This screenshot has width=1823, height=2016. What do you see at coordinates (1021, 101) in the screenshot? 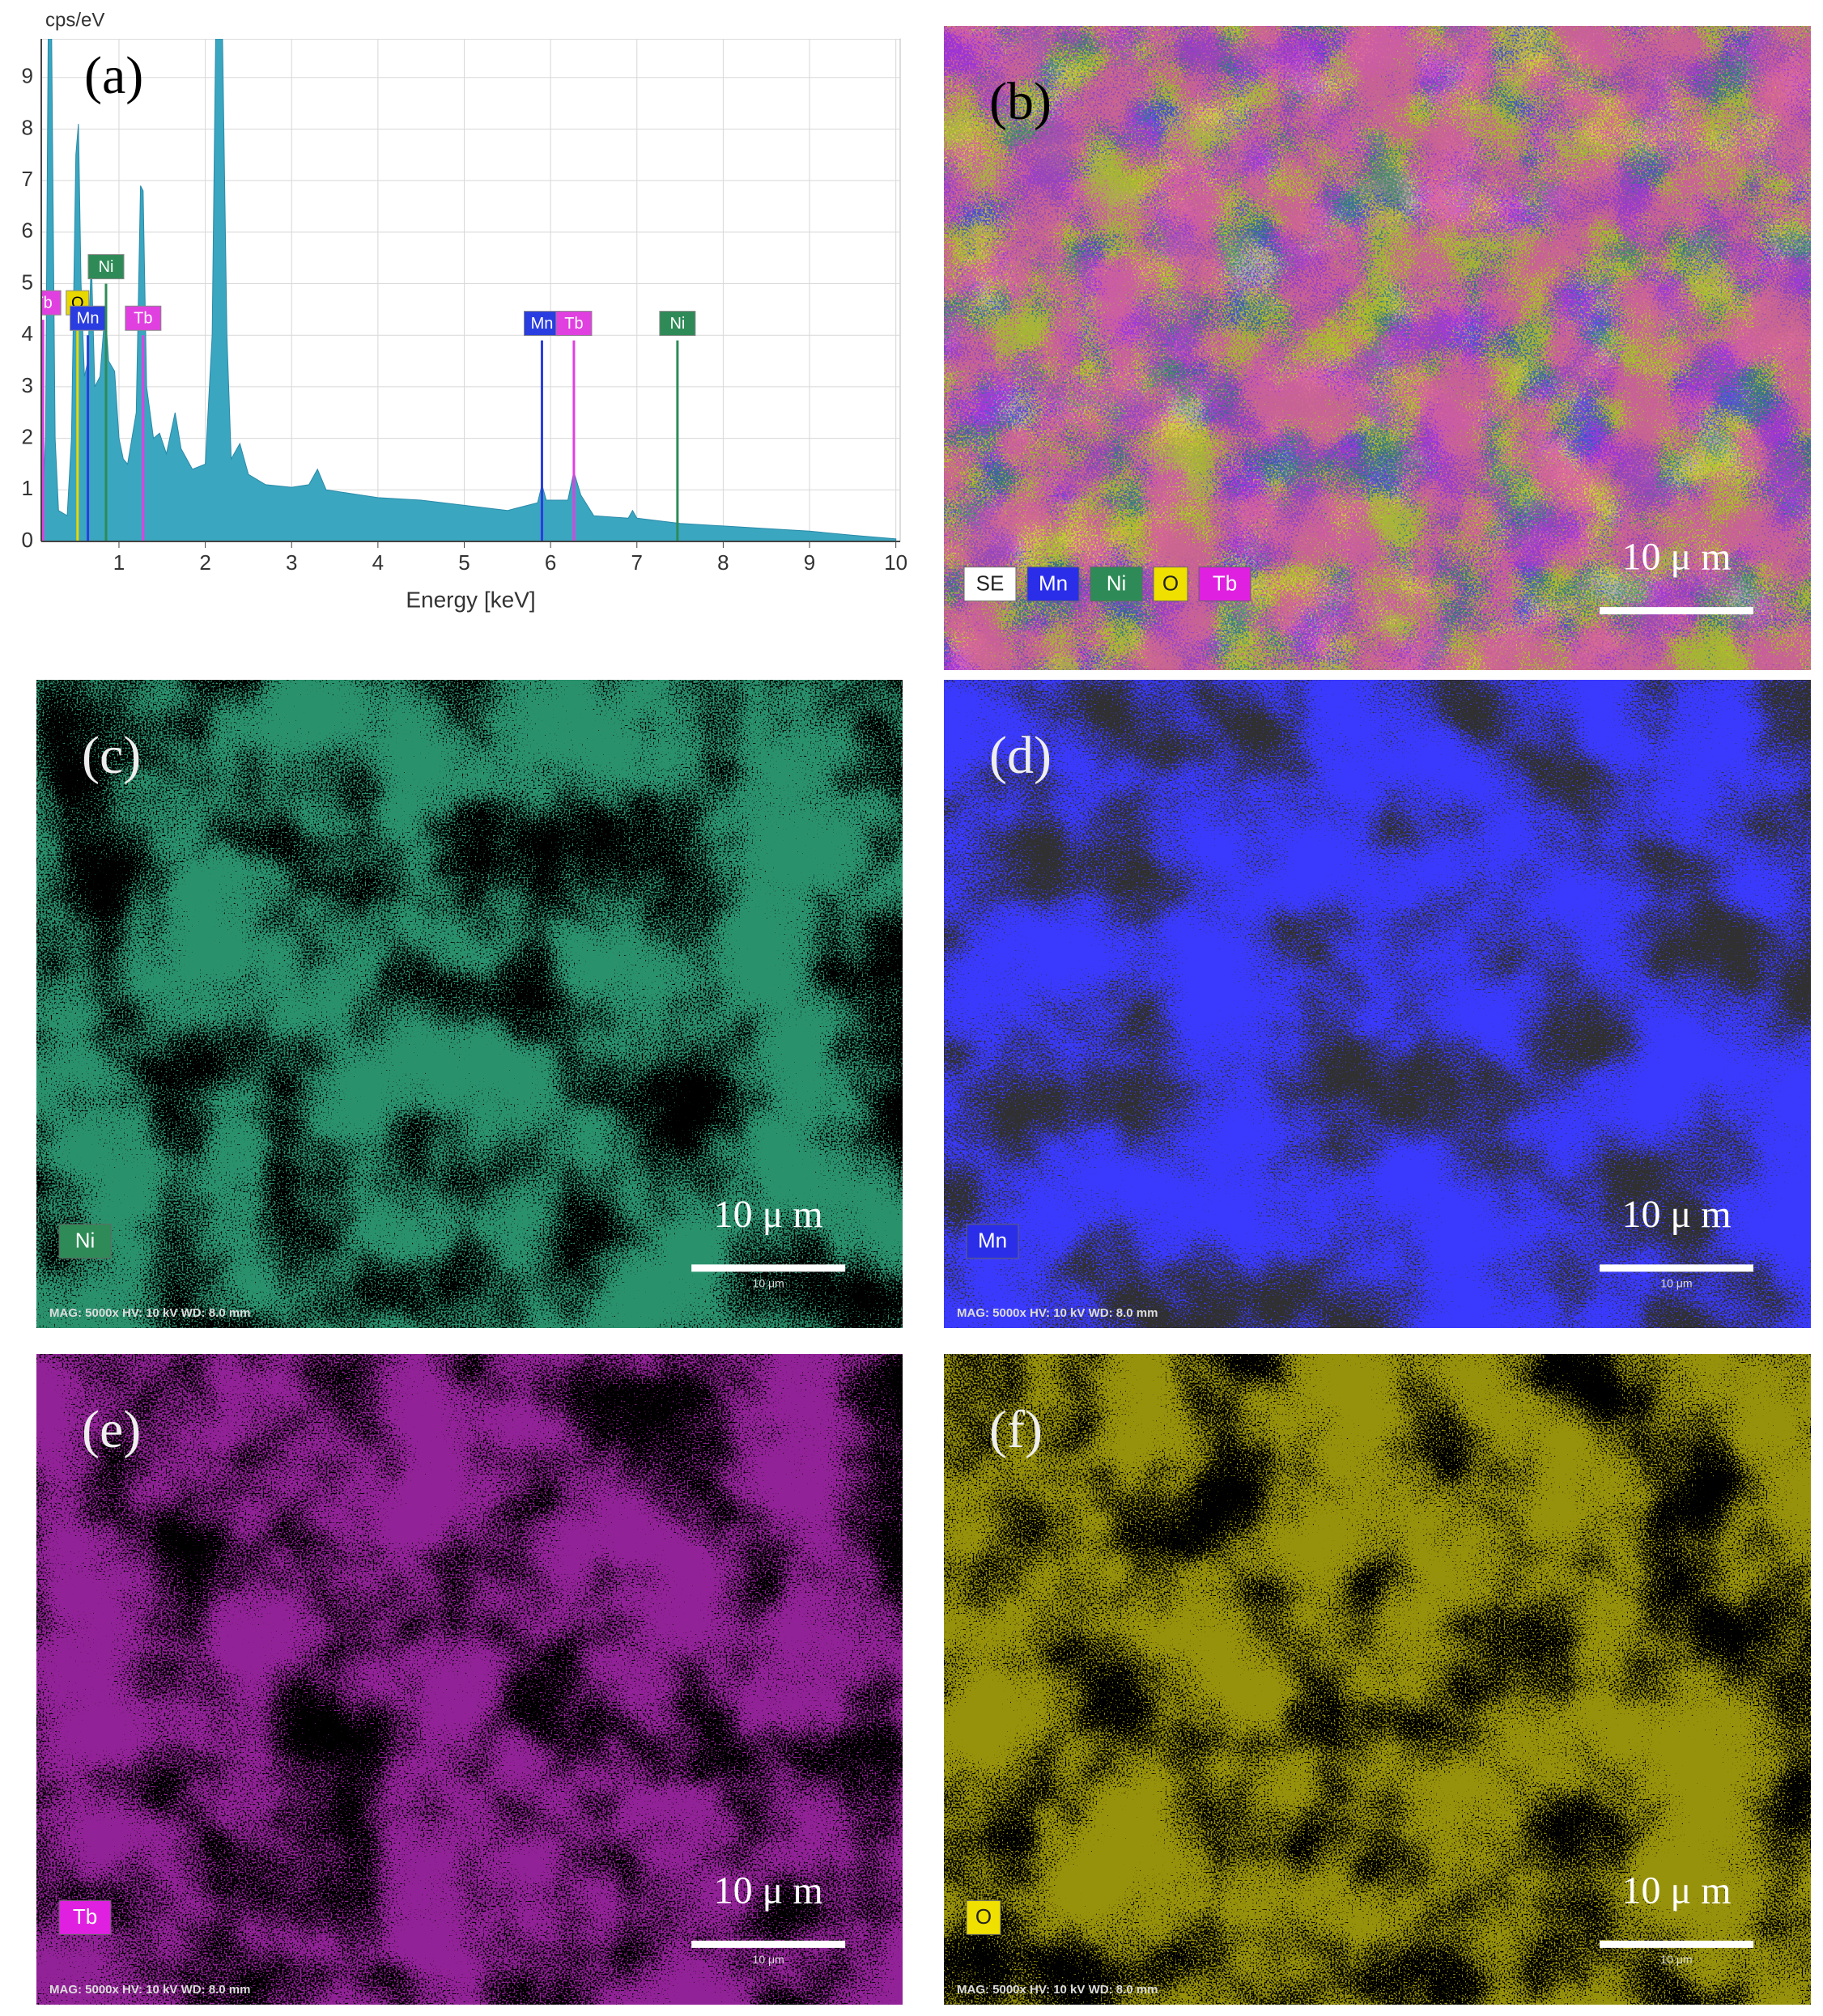
I see `panel-label: (b)` at bounding box center [1021, 101].